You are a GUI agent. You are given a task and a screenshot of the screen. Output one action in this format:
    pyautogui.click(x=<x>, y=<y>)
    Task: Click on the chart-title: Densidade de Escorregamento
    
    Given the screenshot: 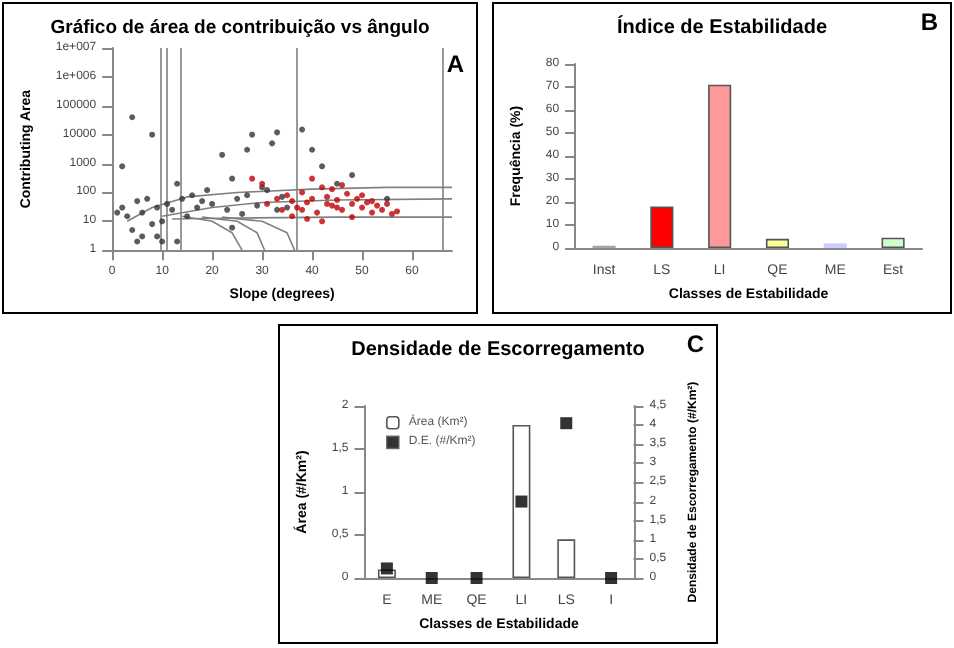 What is the action you would take?
    pyautogui.click(x=498, y=350)
    